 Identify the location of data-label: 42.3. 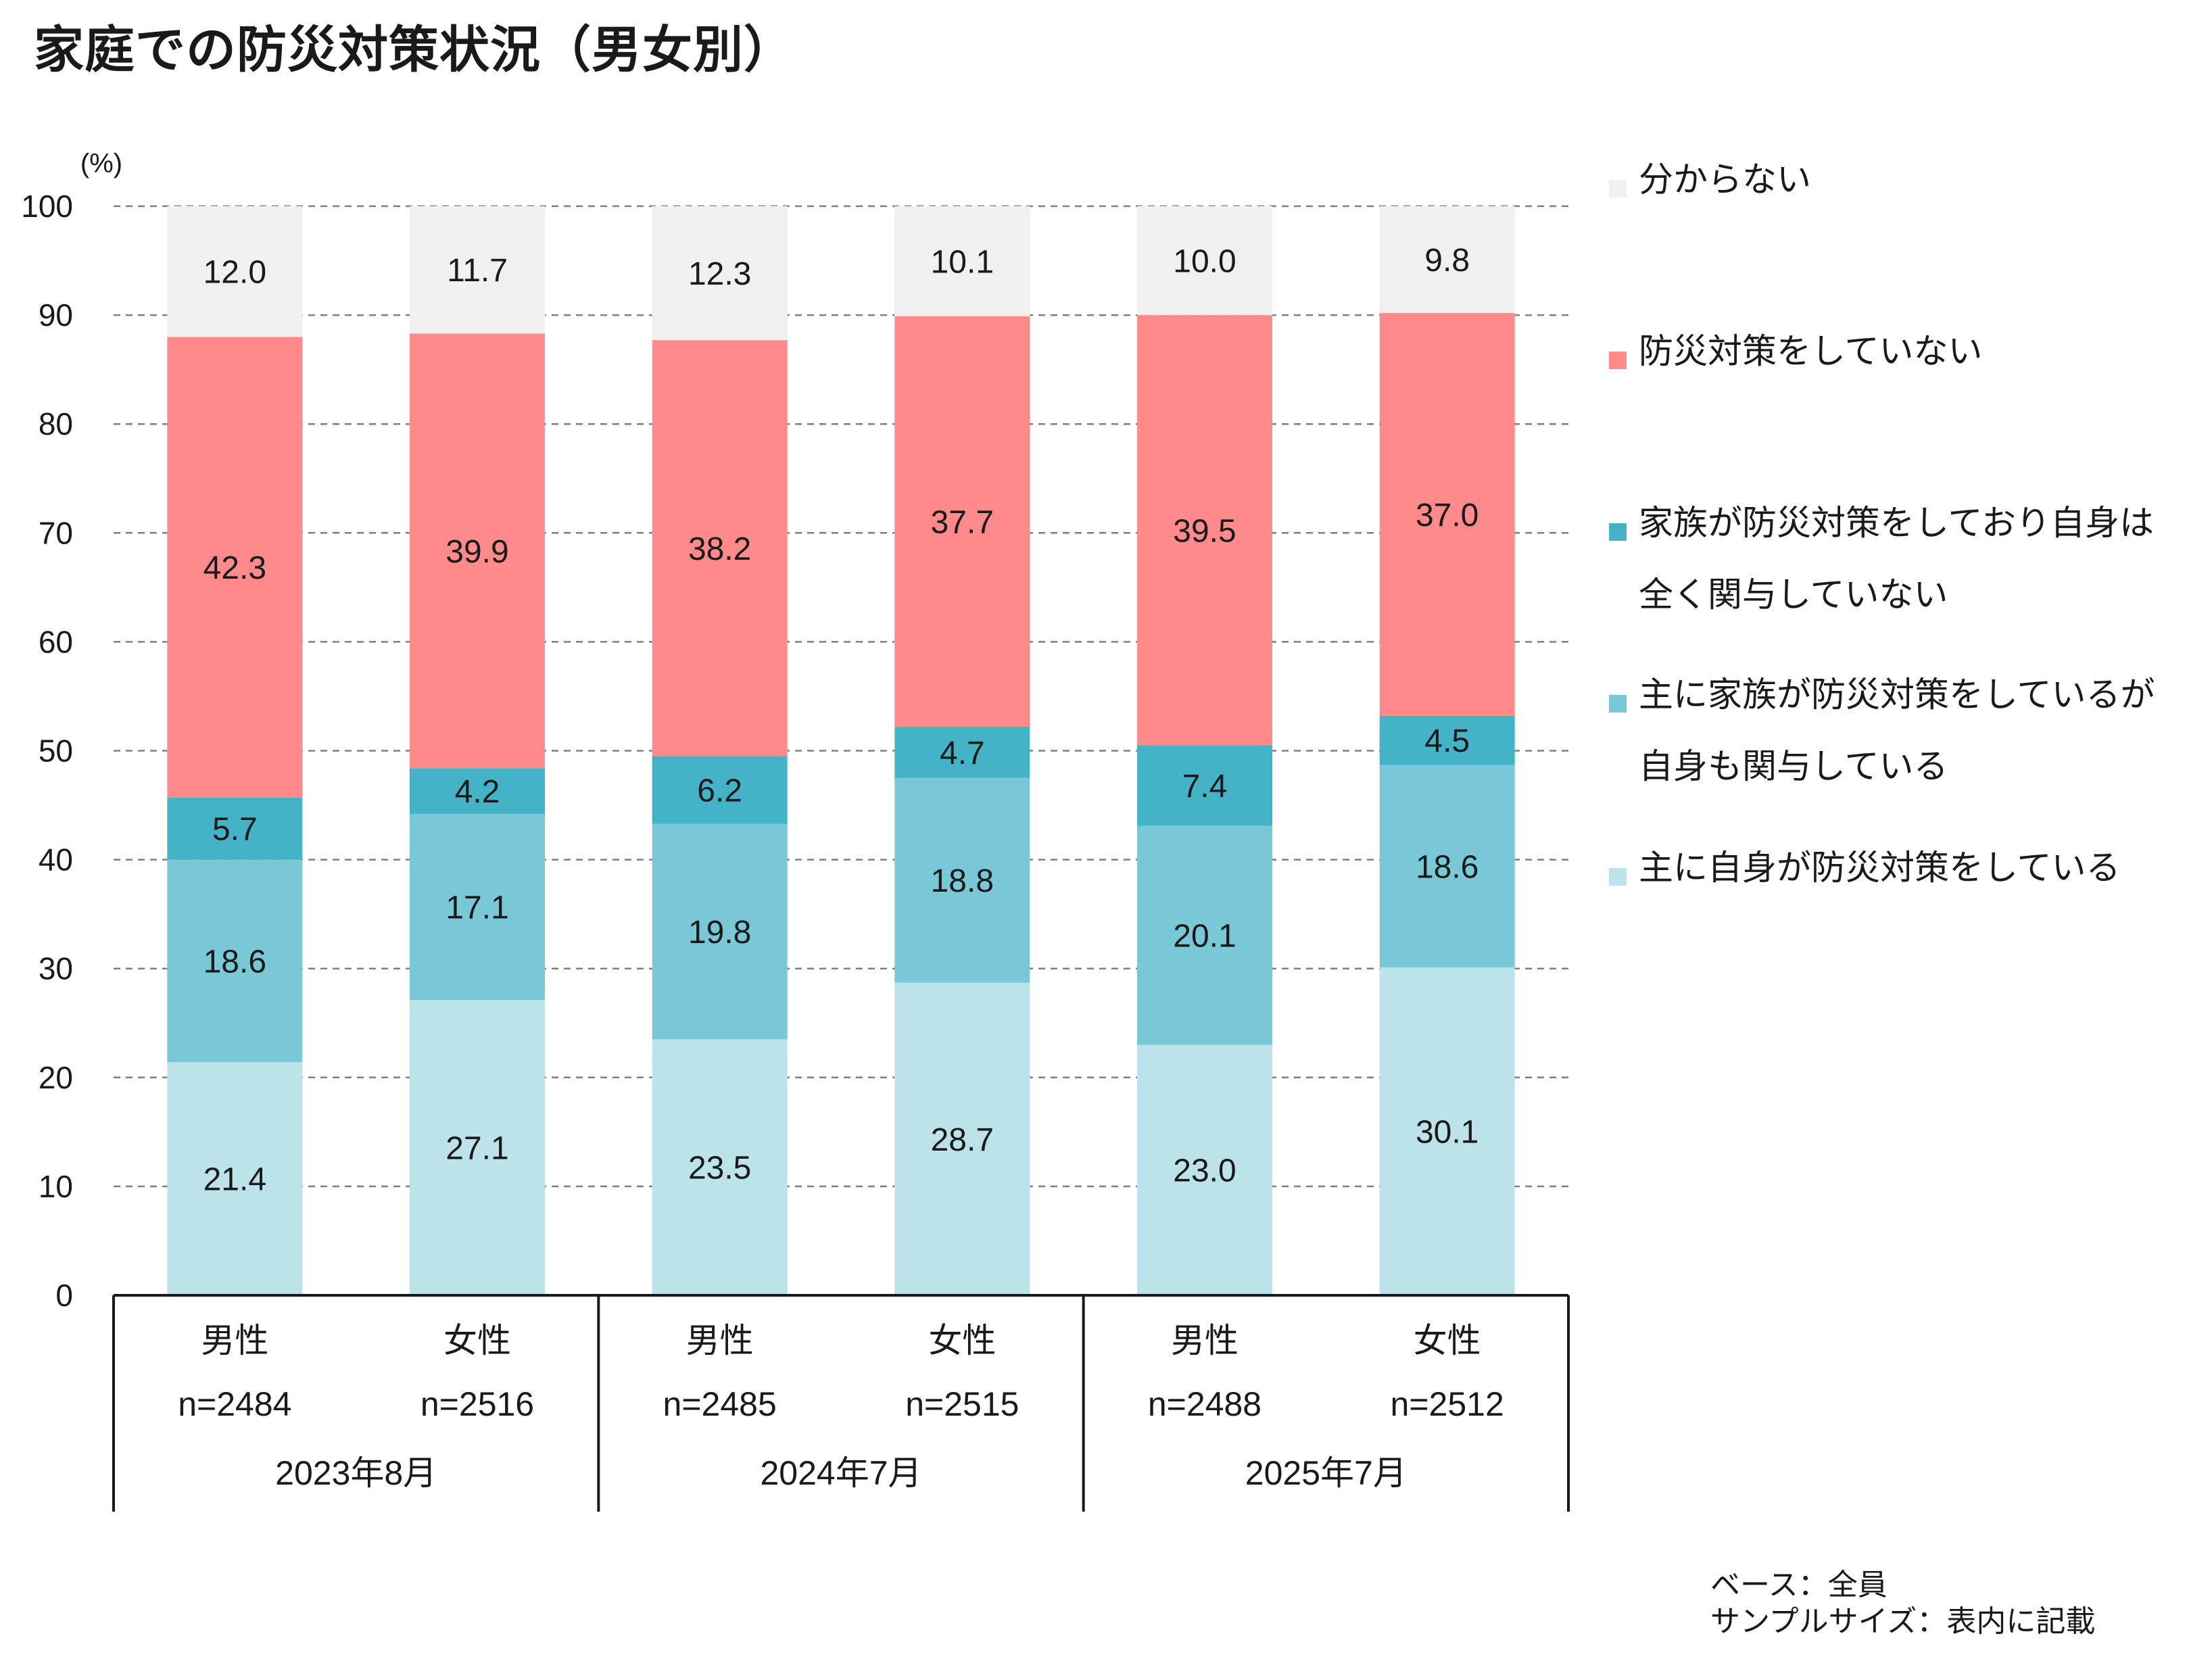
(234, 568).